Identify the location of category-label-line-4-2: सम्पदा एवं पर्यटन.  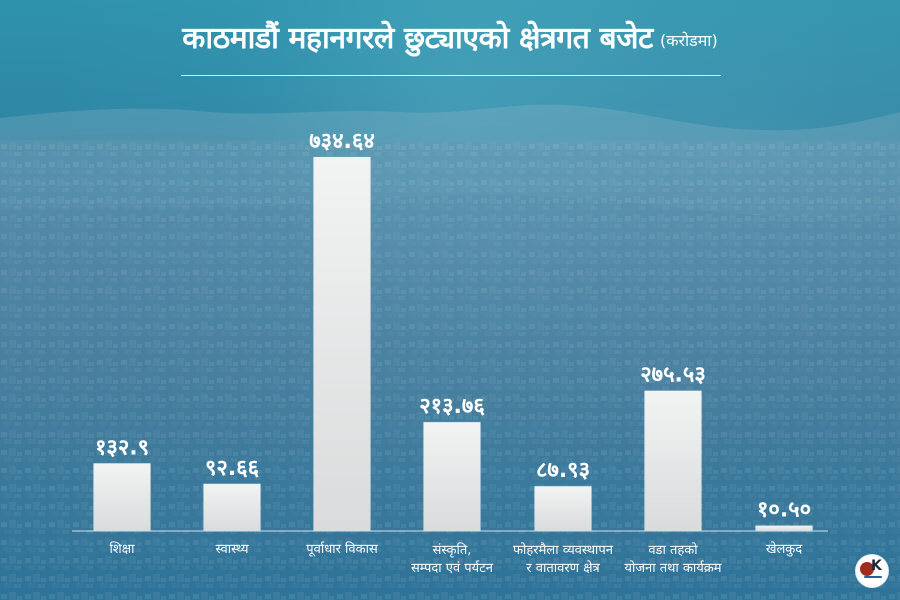
(452, 568).